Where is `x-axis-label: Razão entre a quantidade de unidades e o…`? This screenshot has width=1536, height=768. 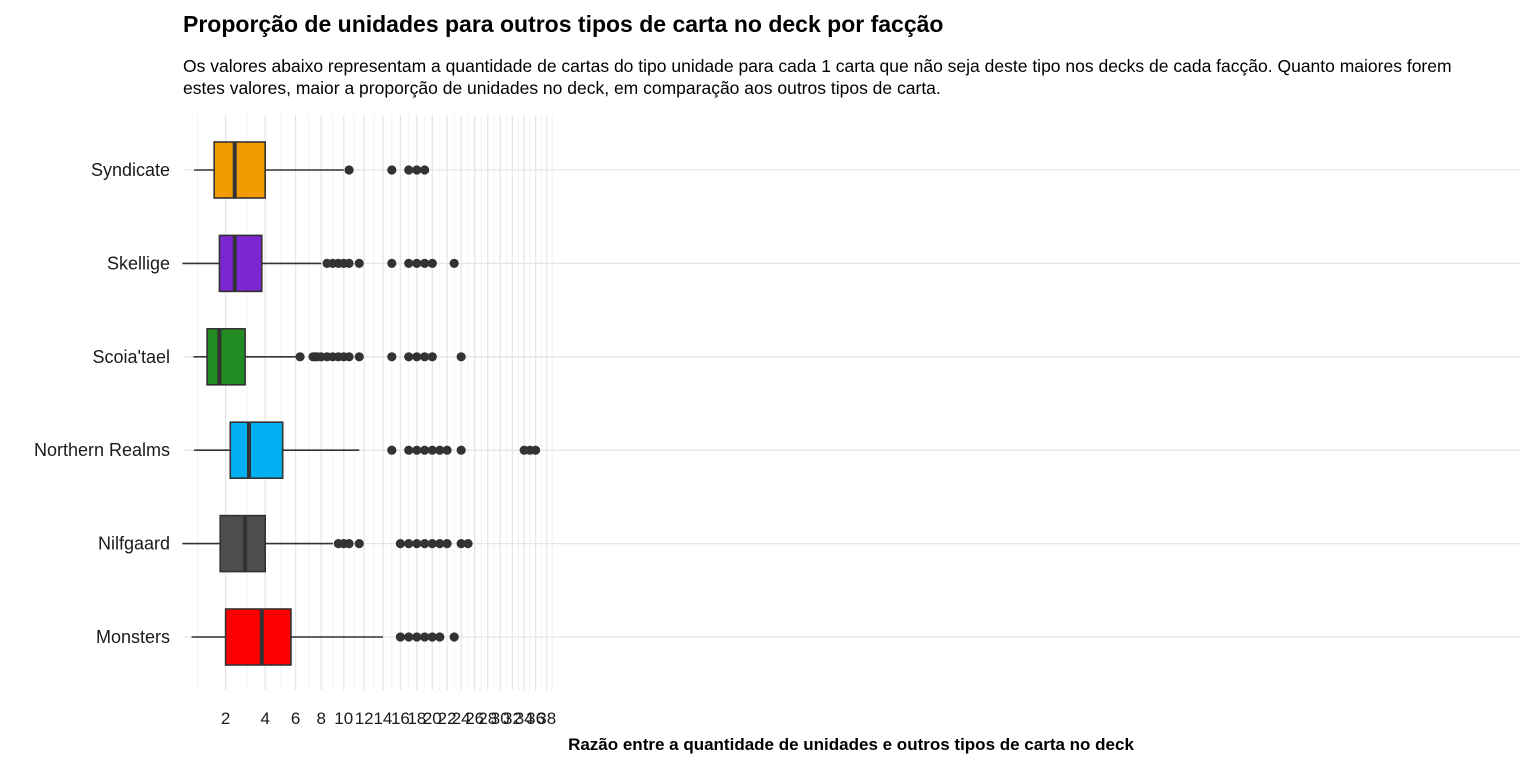
x-axis-label: Razão entre a quantidade de unidades e o… is located at coordinates (851, 744).